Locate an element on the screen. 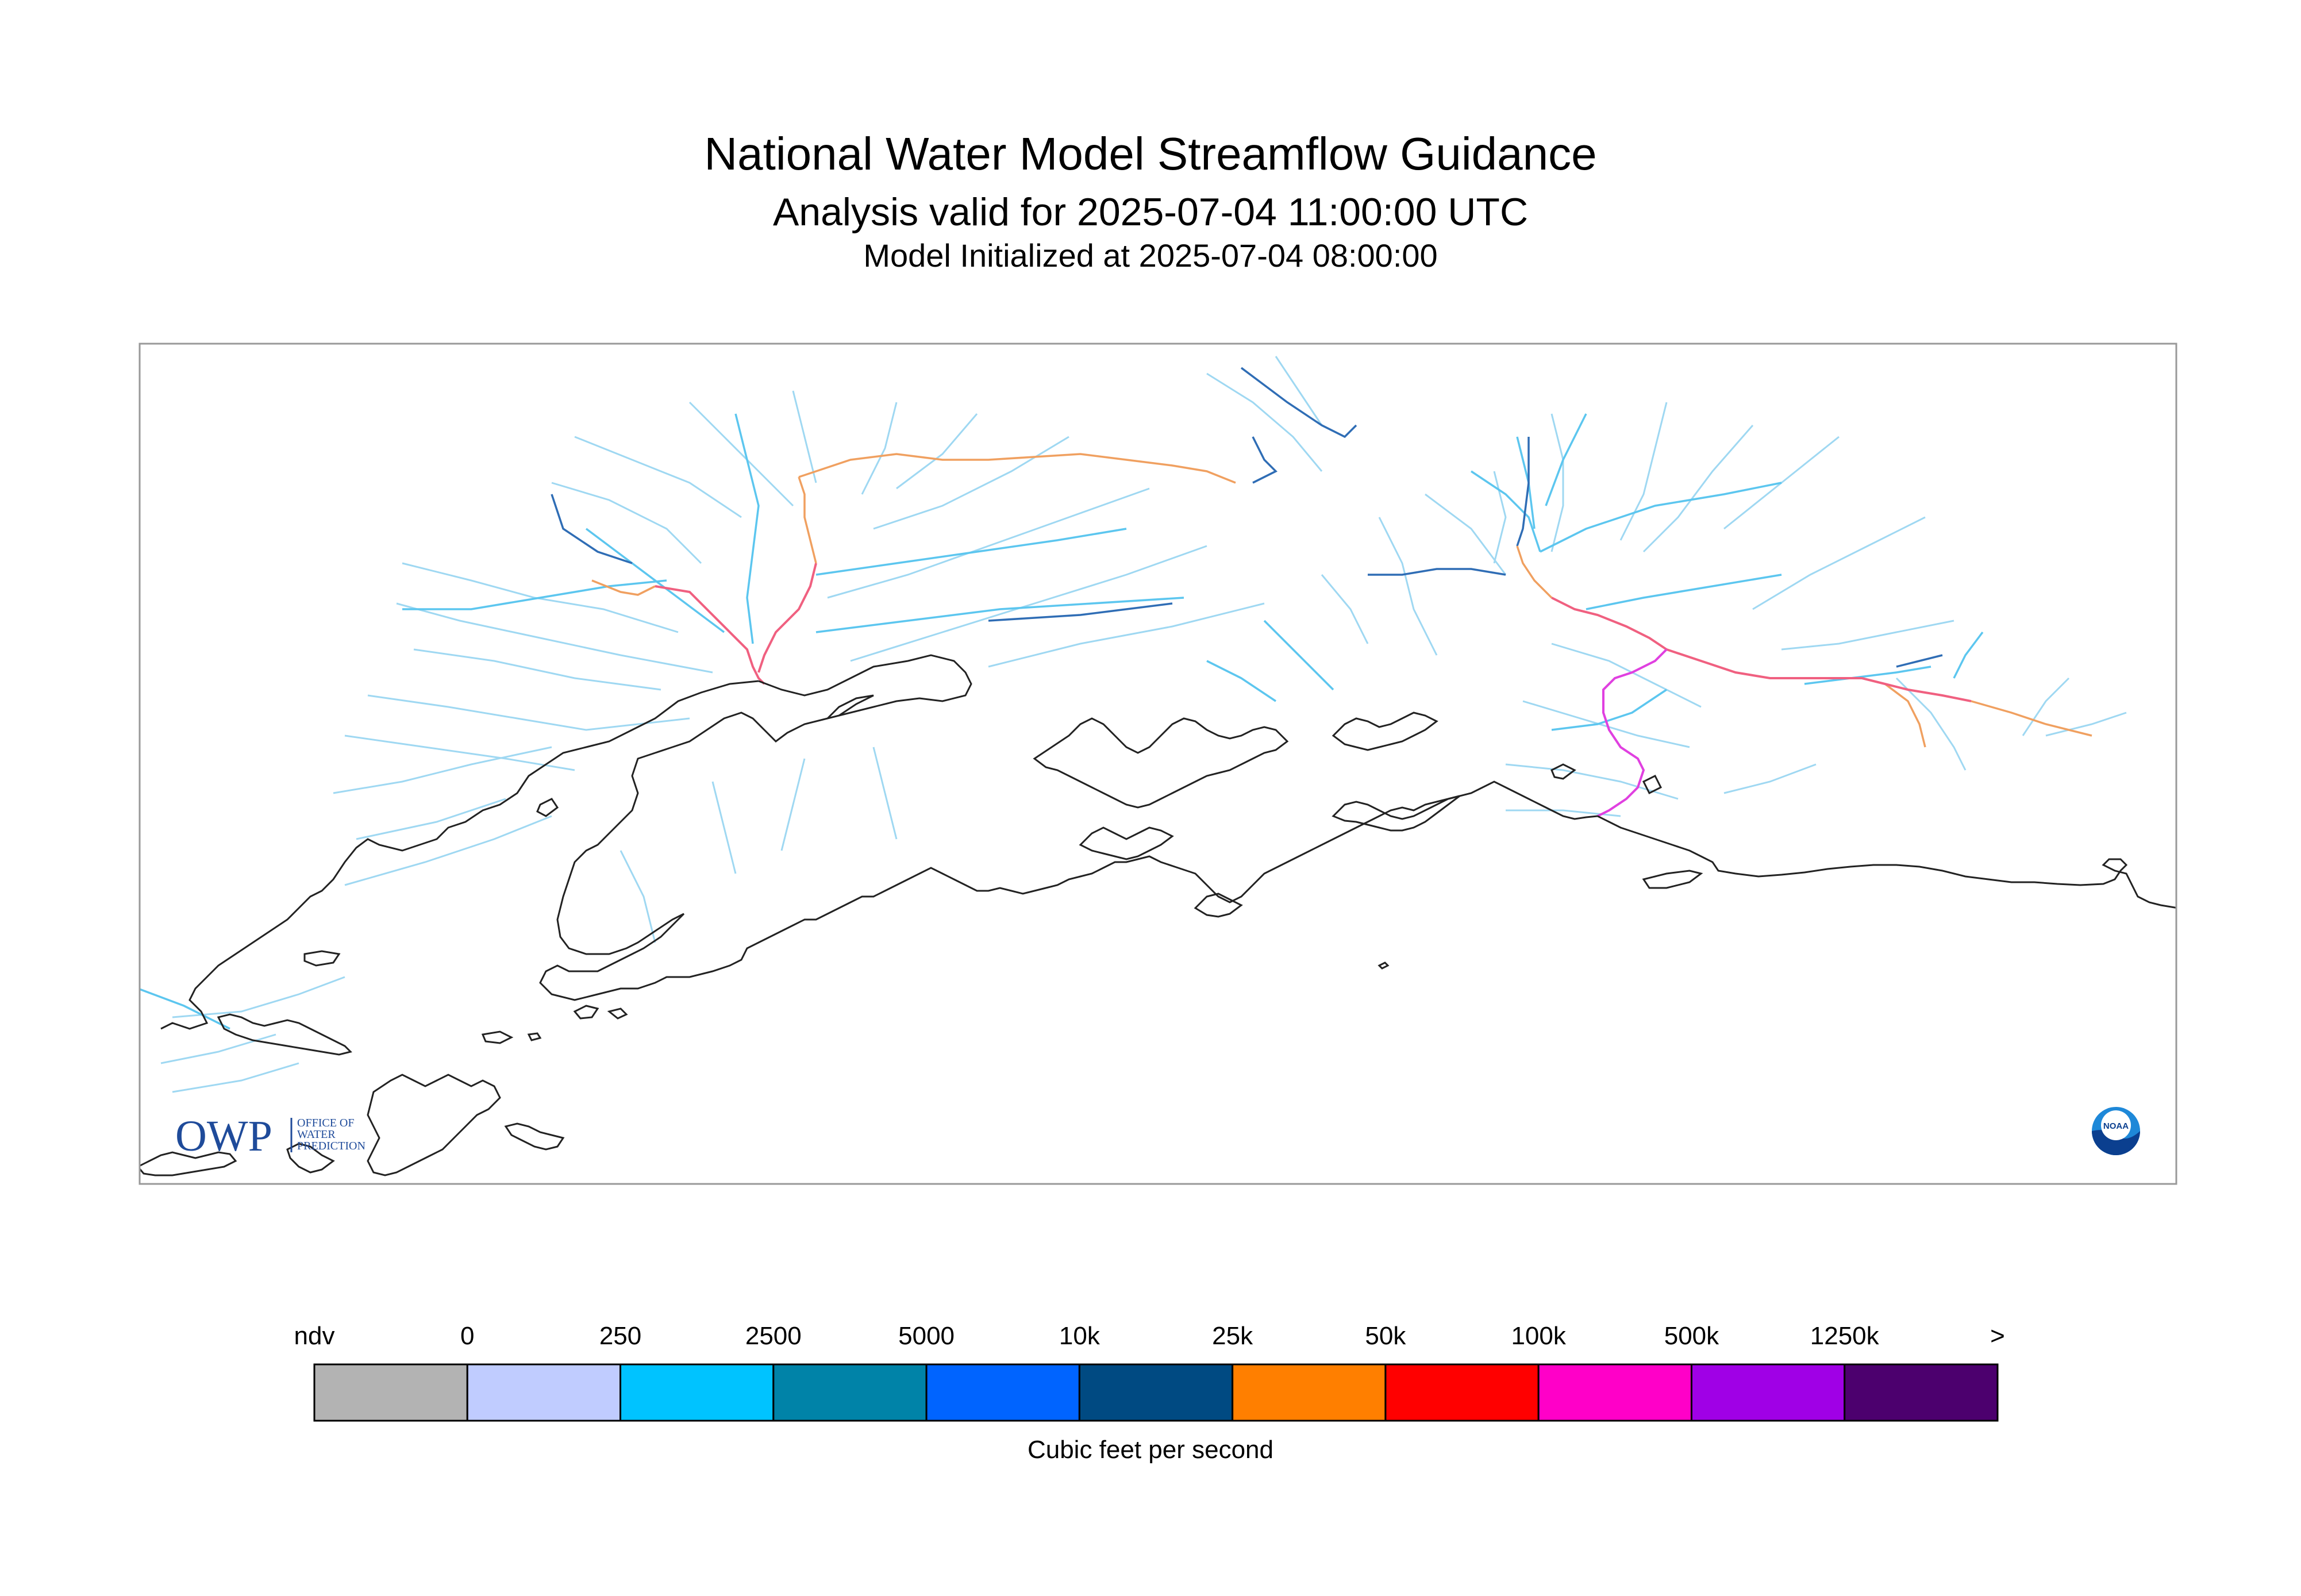 The width and height of the screenshot is (2301, 1596). noaa-logo-text: NOAA is located at coordinates (2116, 1126).